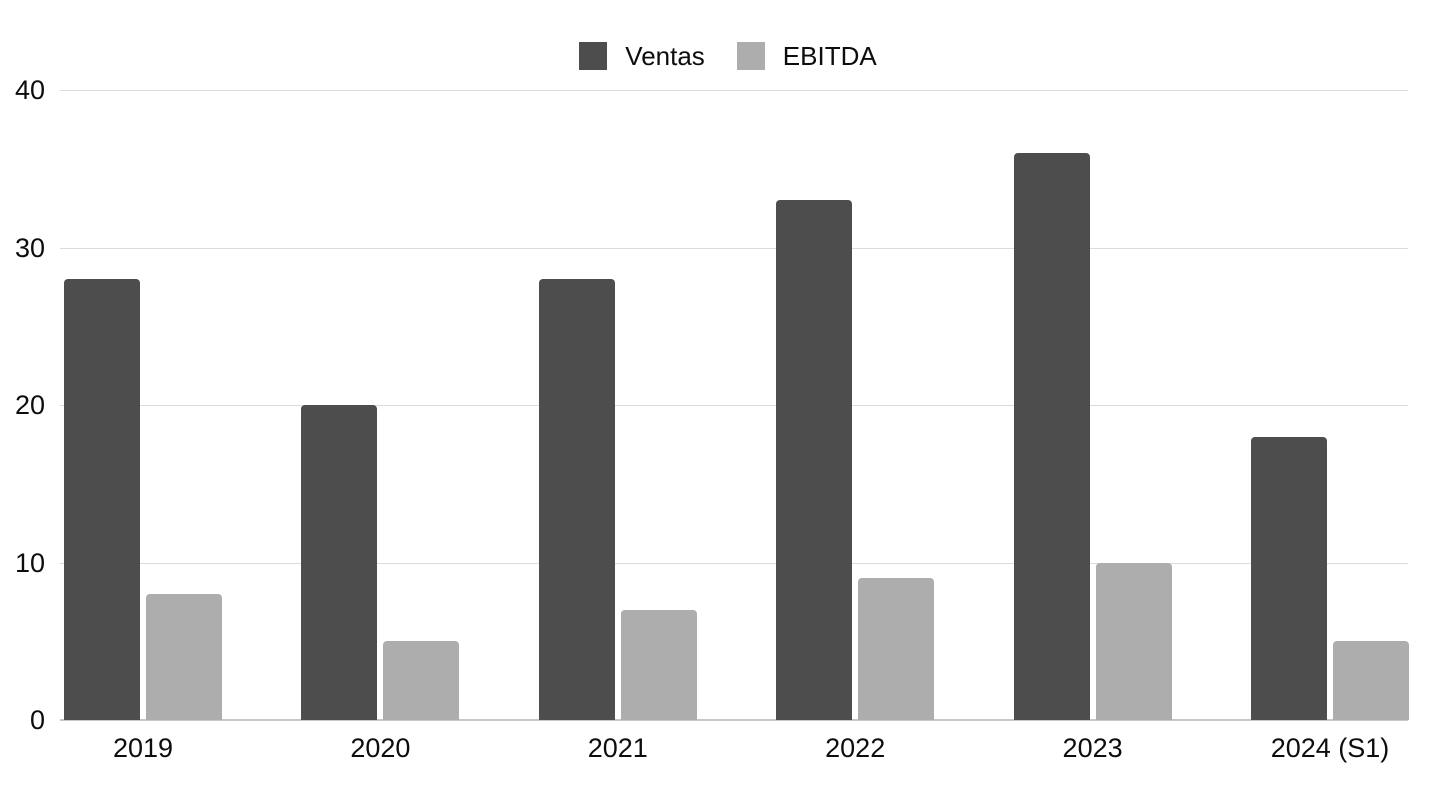 The image size is (1456, 799). Describe the element at coordinates (896, 649) in the screenshot. I see `bar-ebitda-2022` at that location.